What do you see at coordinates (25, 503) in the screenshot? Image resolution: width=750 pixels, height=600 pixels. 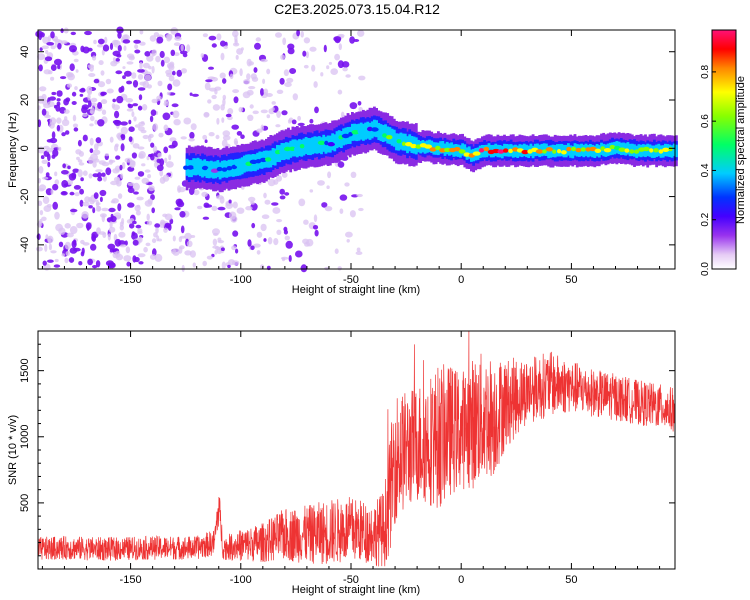 I see `snr-y-tick-label: 500` at bounding box center [25, 503].